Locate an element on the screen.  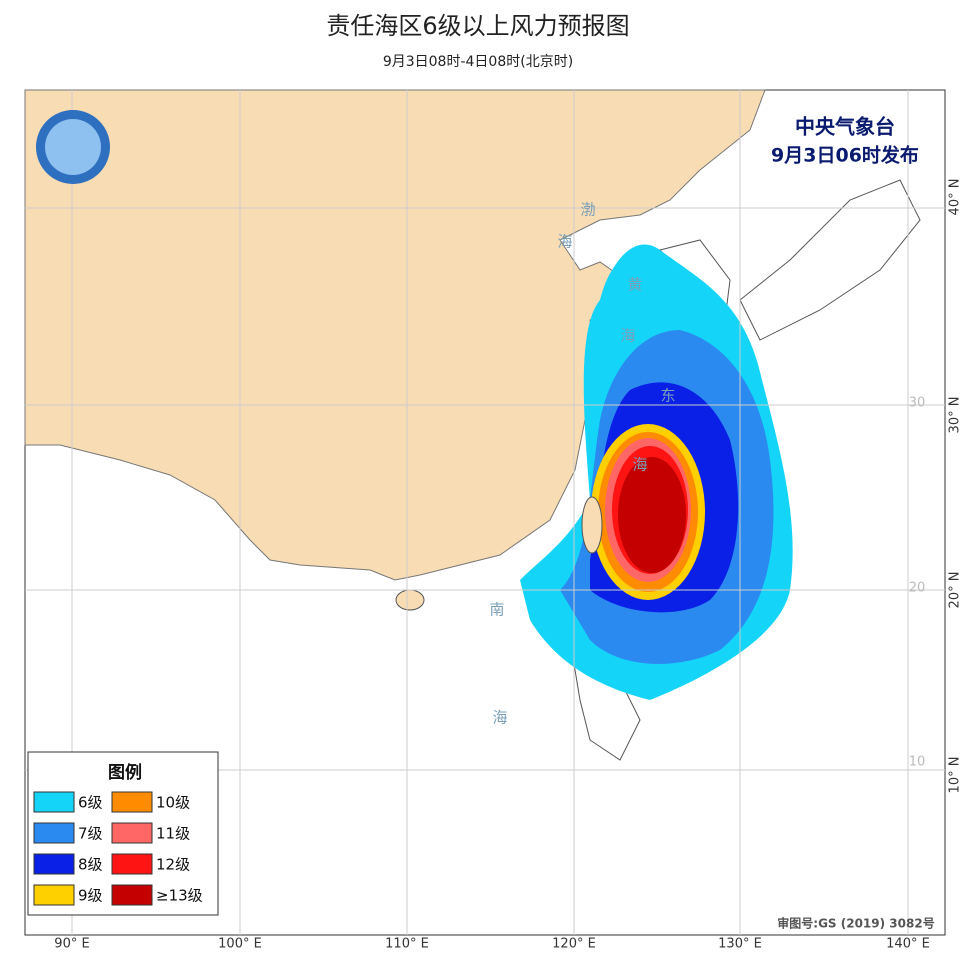
legend-label: ≥13级 is located at coordinates (179, 896).